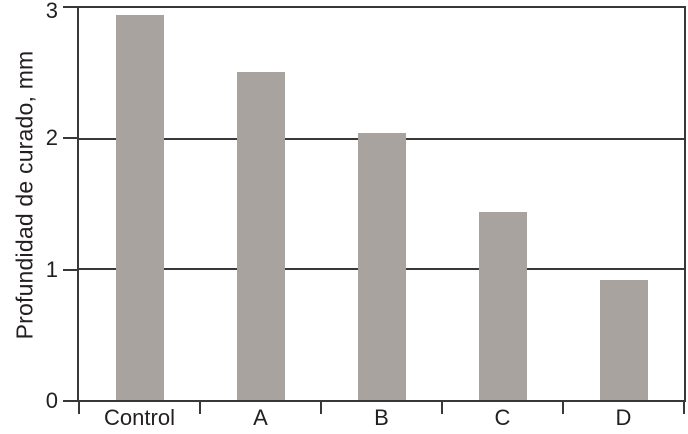 This screenshot has height=434, width=688. Describe the element at coordinates (51, 138) in the screenshot. I see `y-tick-label-2: 2` at that location.